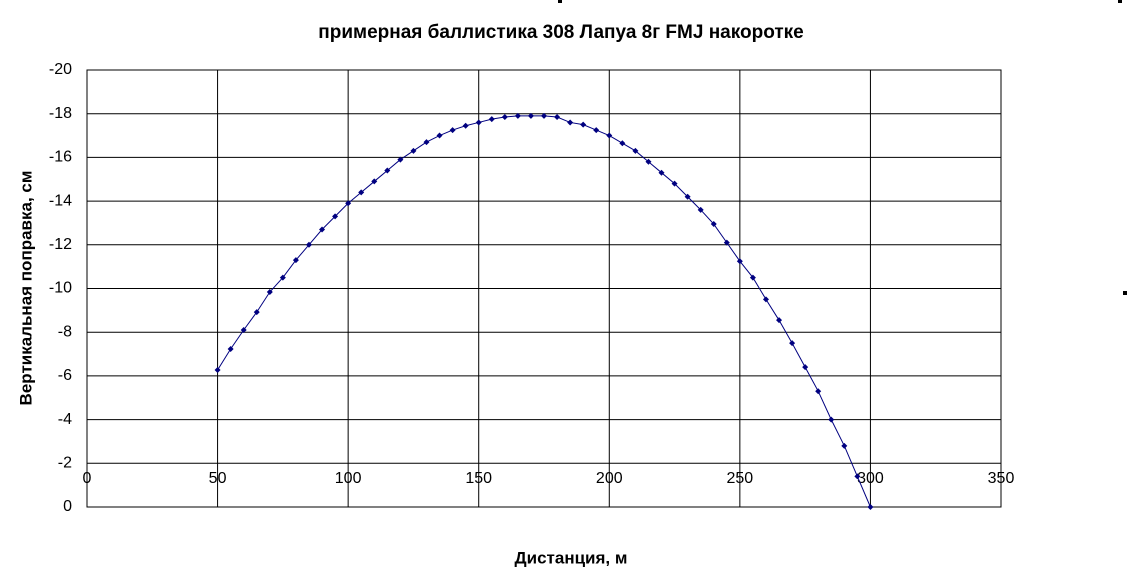  What do you see at coordinates (60, 200) in the screenshot?
I see `y-tick-label: -14` at bounding box center [60, 200].